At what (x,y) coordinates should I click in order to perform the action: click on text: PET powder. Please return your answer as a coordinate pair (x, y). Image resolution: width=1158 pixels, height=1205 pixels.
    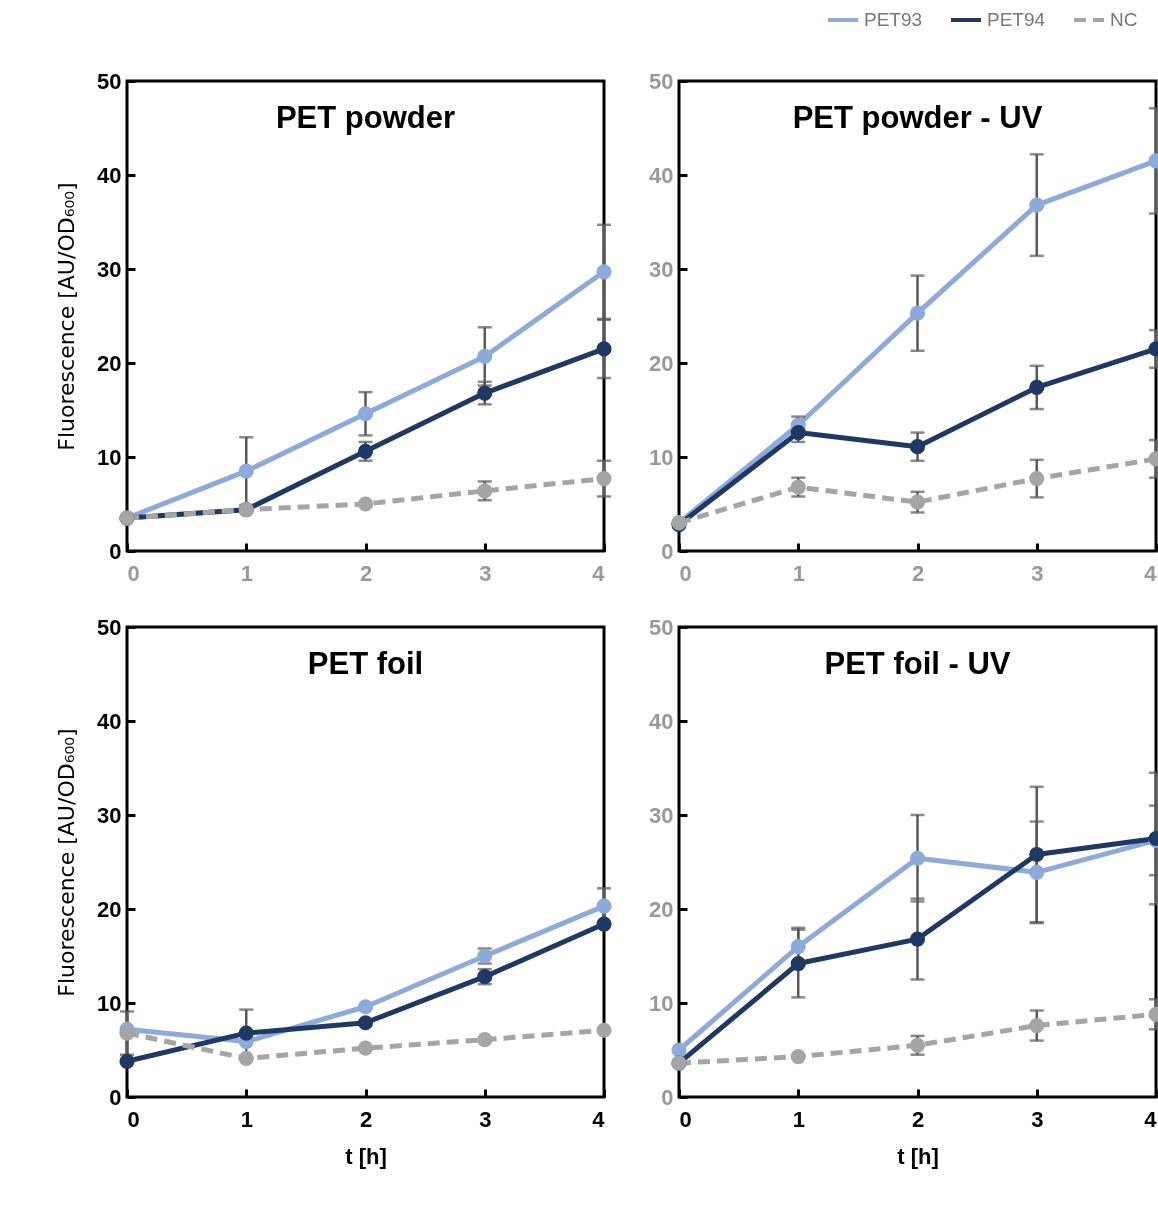
    Looking at the image, I should click on (365, 117).